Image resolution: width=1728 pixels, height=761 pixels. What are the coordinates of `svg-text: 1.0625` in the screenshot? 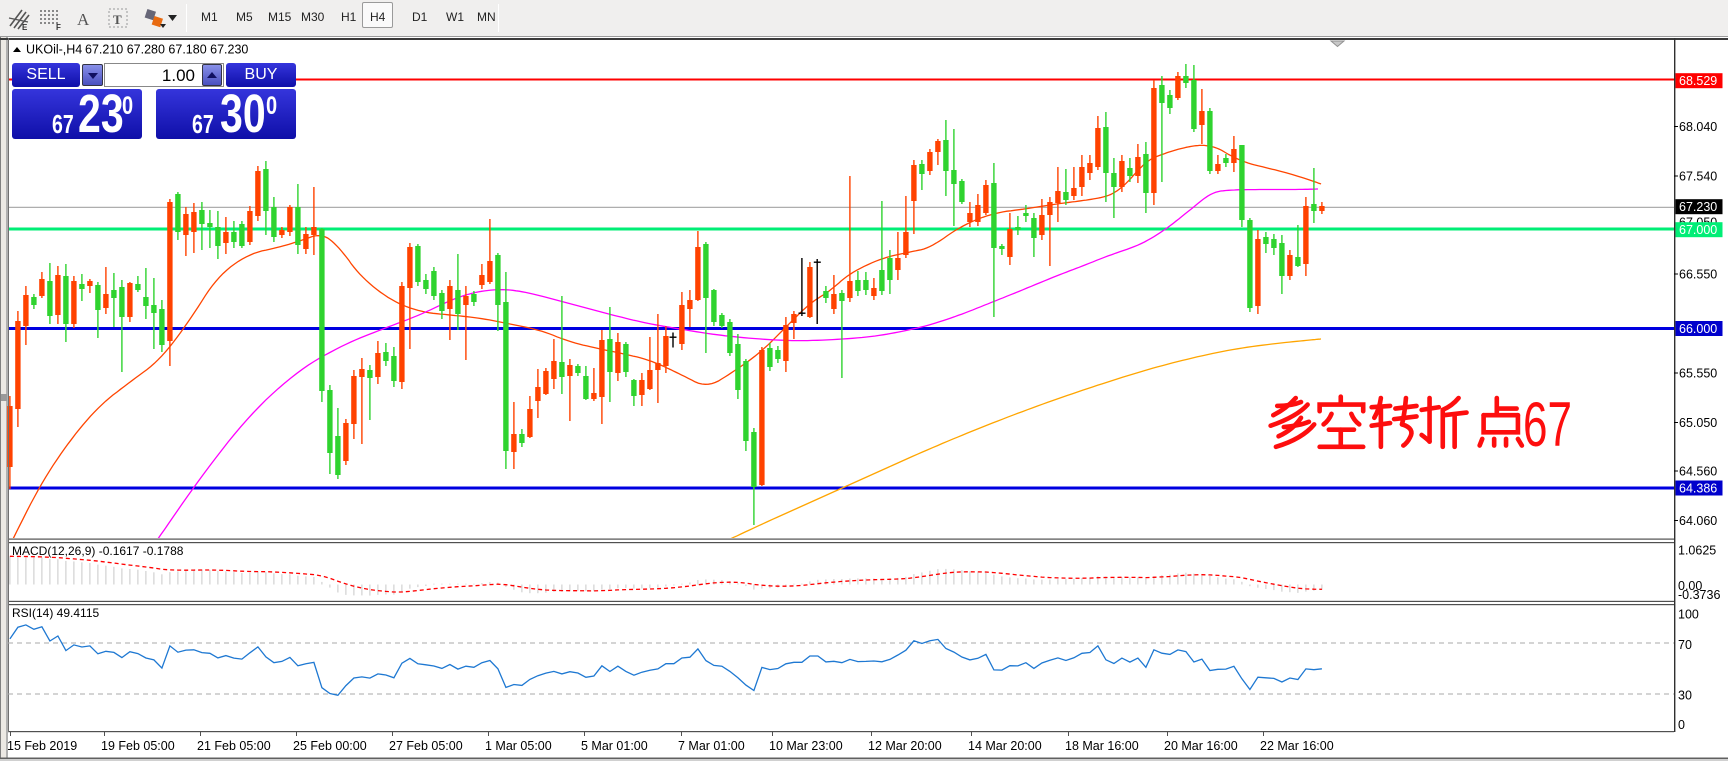 It's located at (1697, 551).